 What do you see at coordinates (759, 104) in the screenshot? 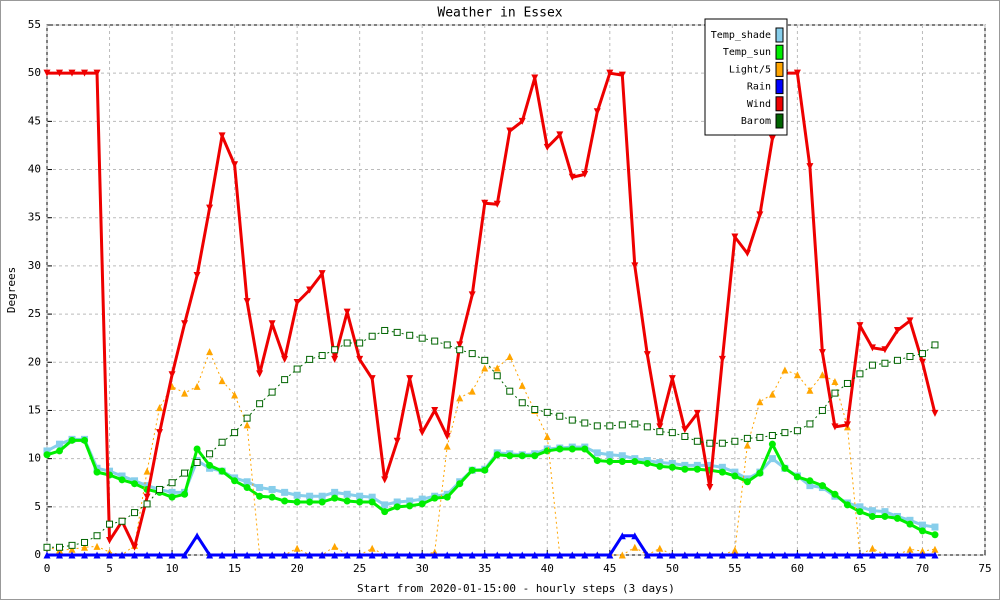
I see `legend-label: Wind` at bounding box center [759, 104].